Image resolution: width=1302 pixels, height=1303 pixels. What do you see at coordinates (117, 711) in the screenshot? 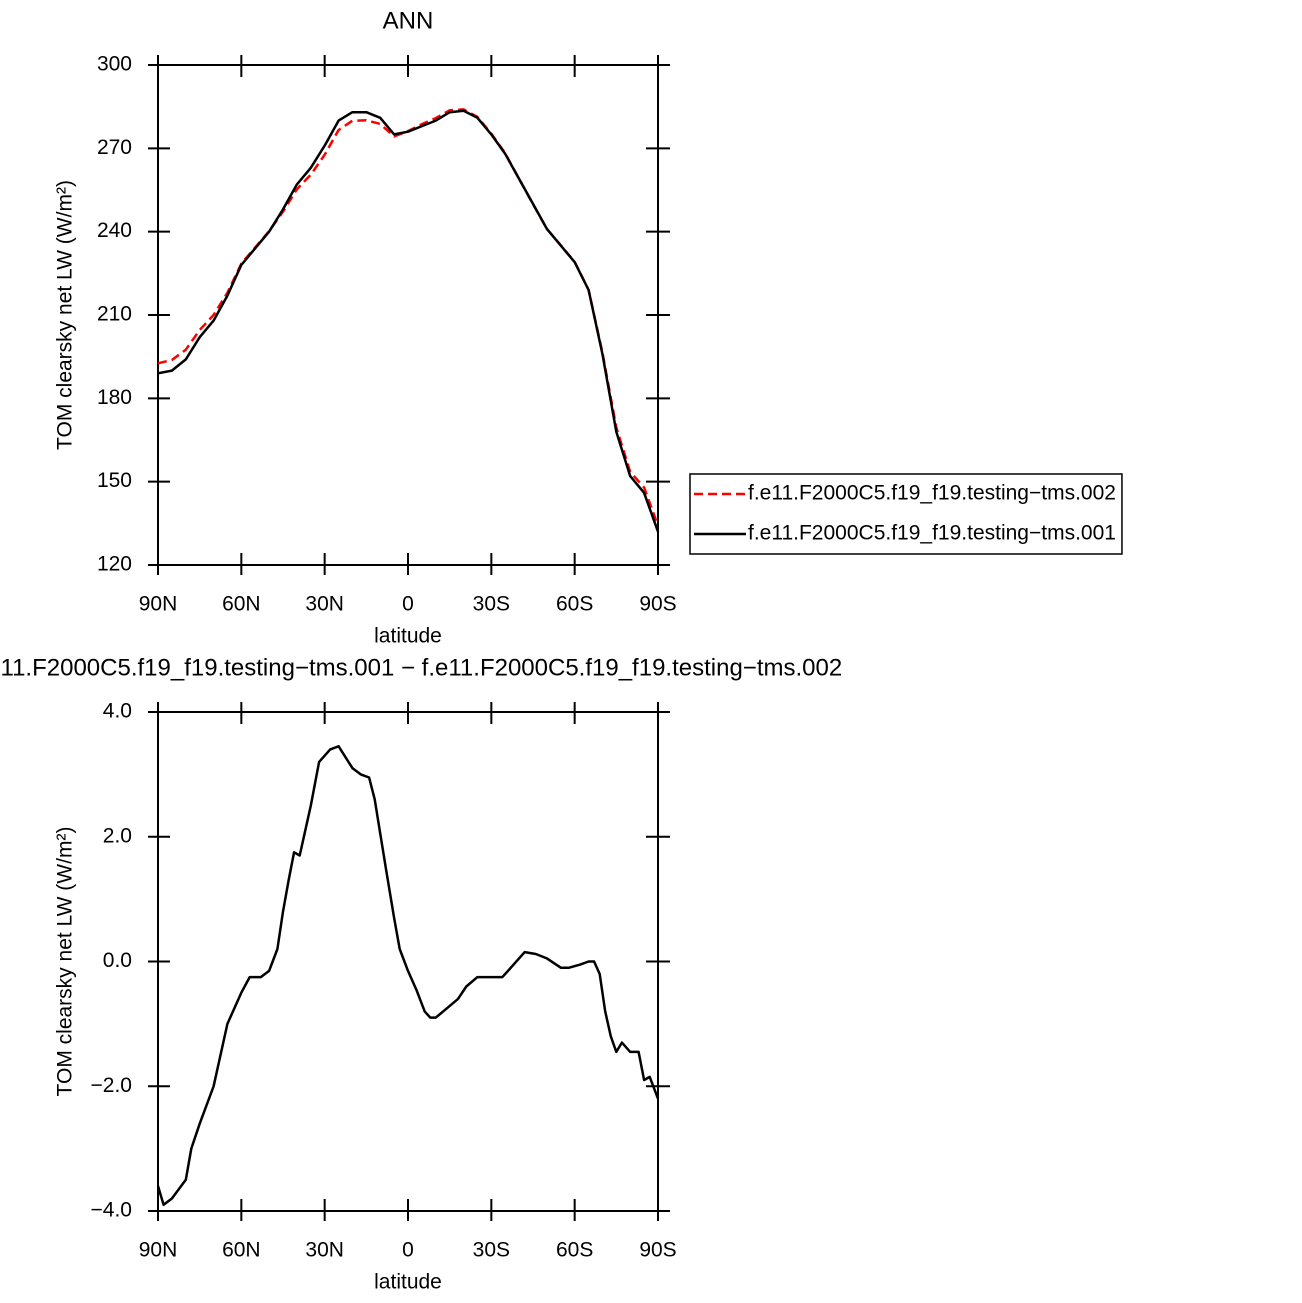
I see `y-tick-label: 4.0` at bounding box center [117, 711].